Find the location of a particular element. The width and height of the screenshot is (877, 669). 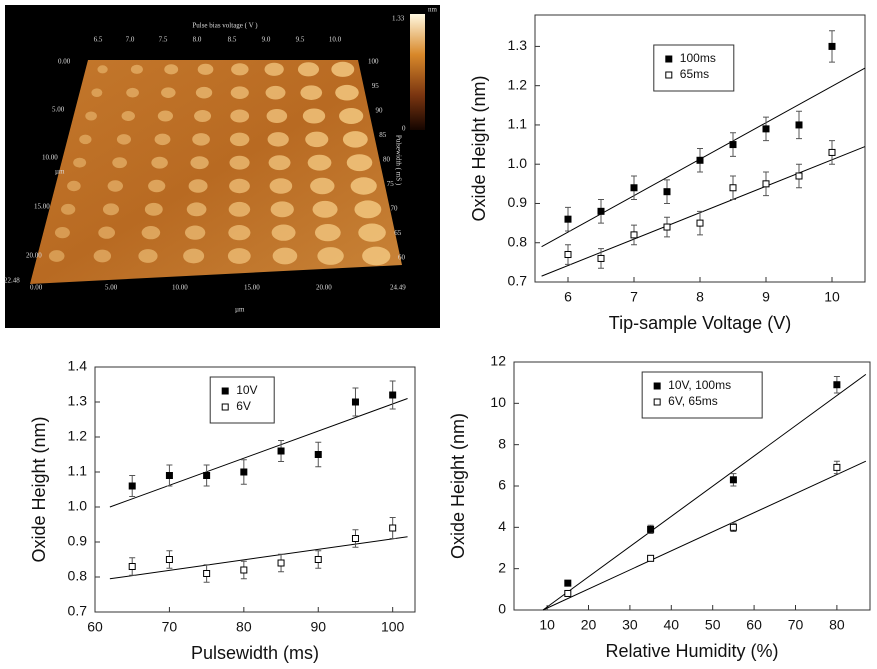

y-tick-label: 1.2 is located at coordinates (78, 436).